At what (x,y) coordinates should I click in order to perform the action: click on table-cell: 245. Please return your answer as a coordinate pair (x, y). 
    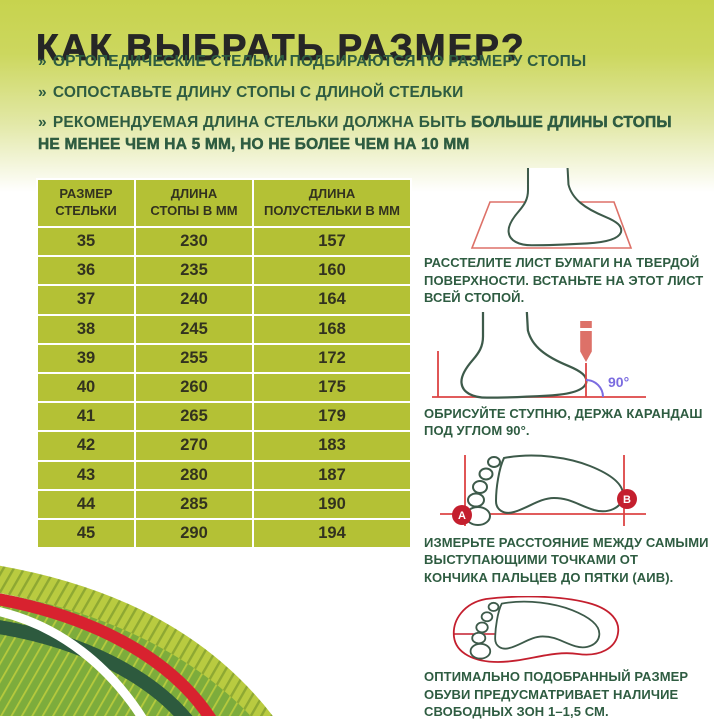
    Looking at the image, I should click on (194, 329).